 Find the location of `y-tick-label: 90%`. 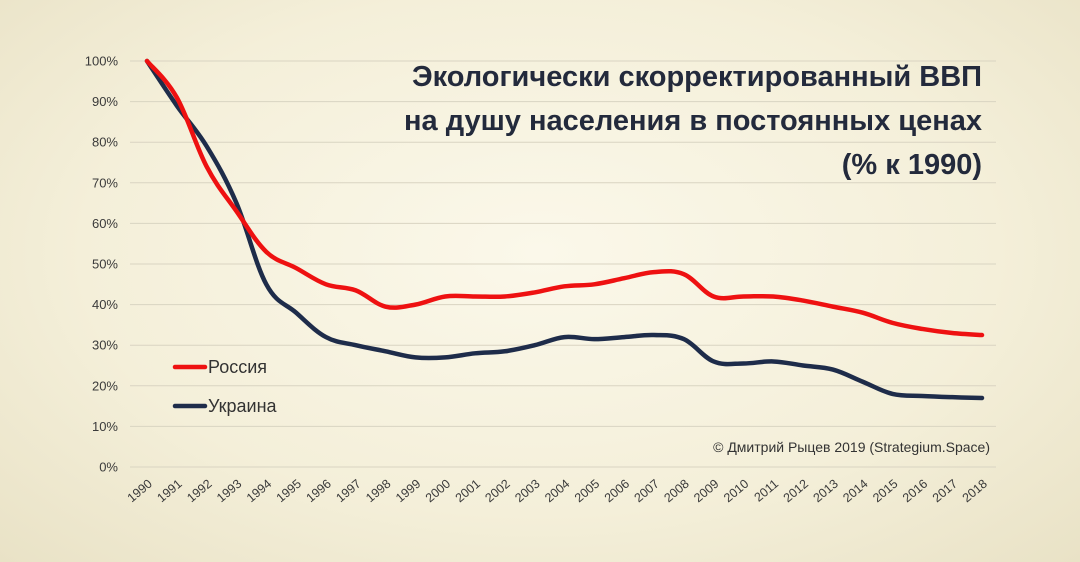

y-tick-label: 90% is located at coordinates (105, 101).